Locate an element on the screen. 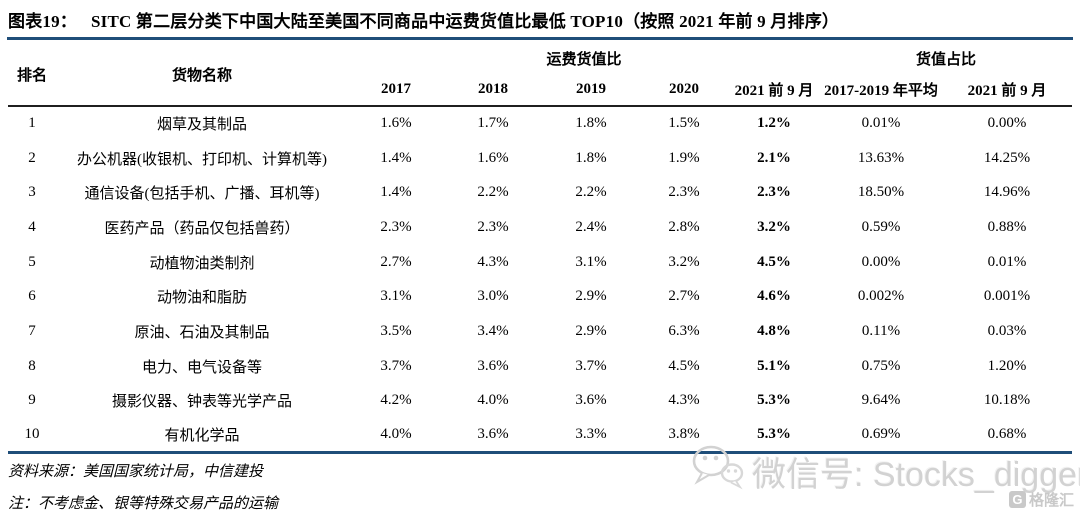 This screenshot has height=519, width=1080. cell-share-2021-9m: 14.96% is located at coordinates (1007, 192).